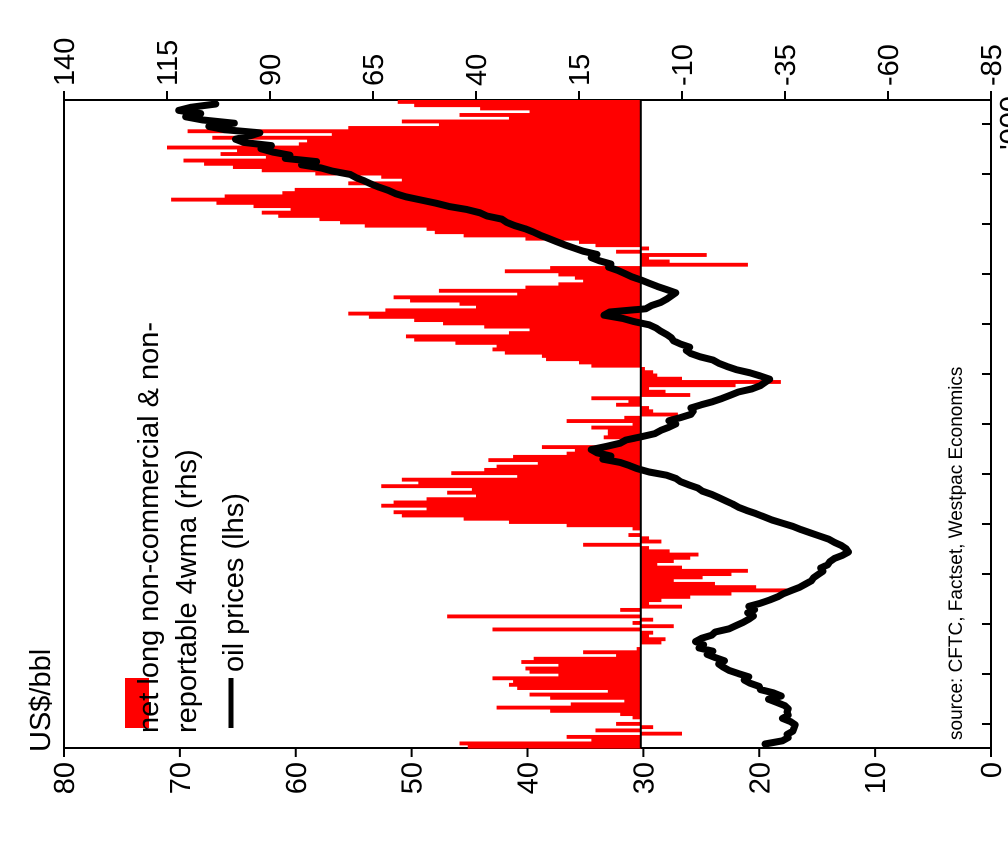 This screenshot has height=860, width=1008. I want to click on right-axis-tick-label: -85, so click(992, 65).